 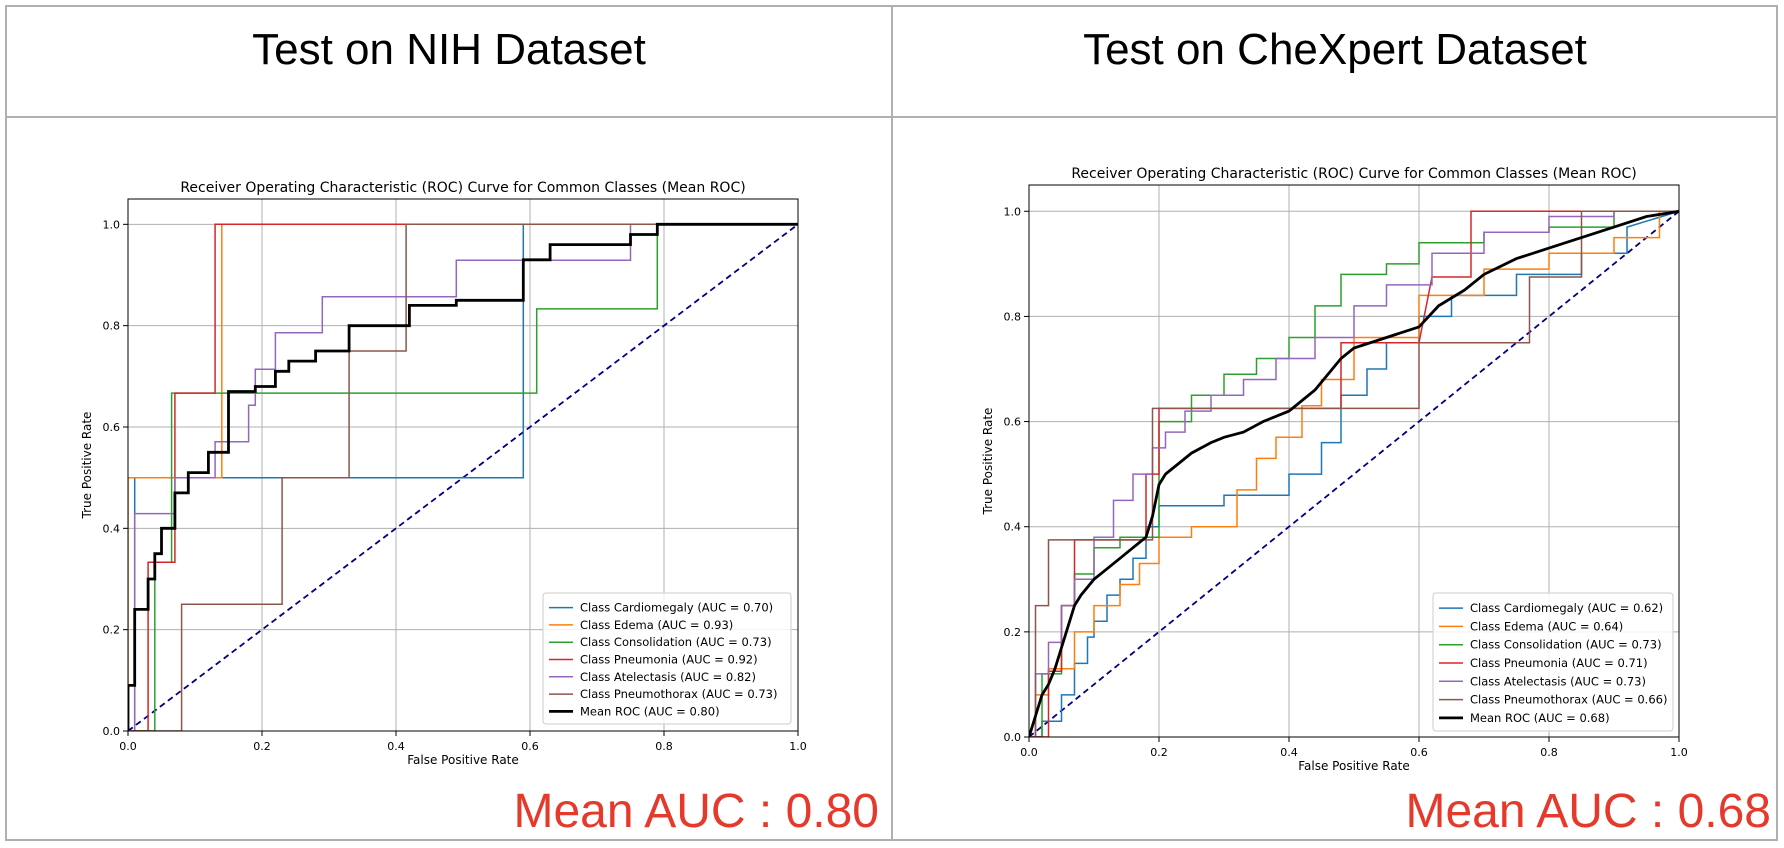 I want to click on panel-title-nih: Test on NIH Dataset, so click(x=449, y=49).